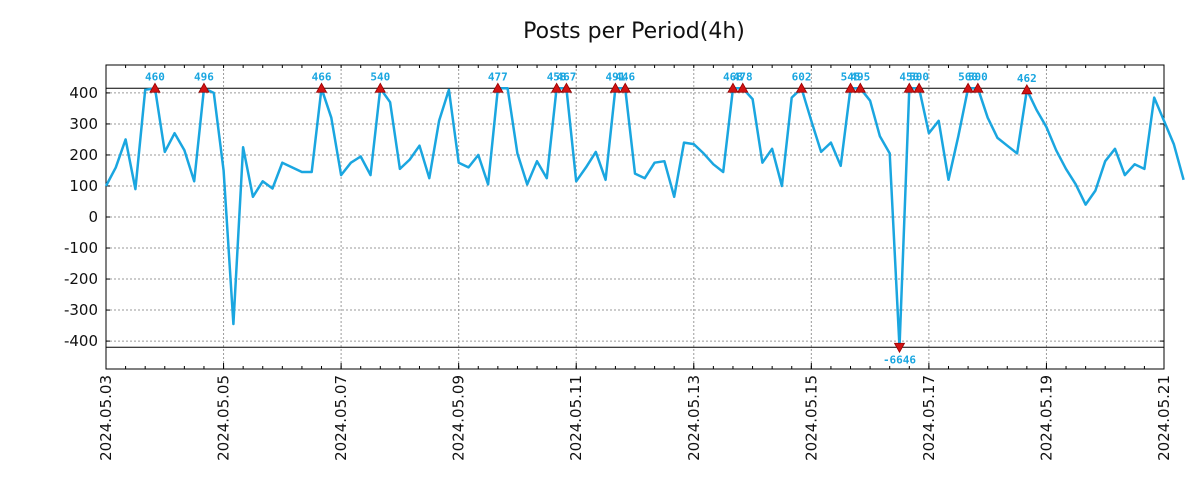 This screenshot has height=500, width=1200. What do you see at coordinates (83, 93) in the screenshot?
I see `y-tick-label: 400` at bounding box center [83, 93].